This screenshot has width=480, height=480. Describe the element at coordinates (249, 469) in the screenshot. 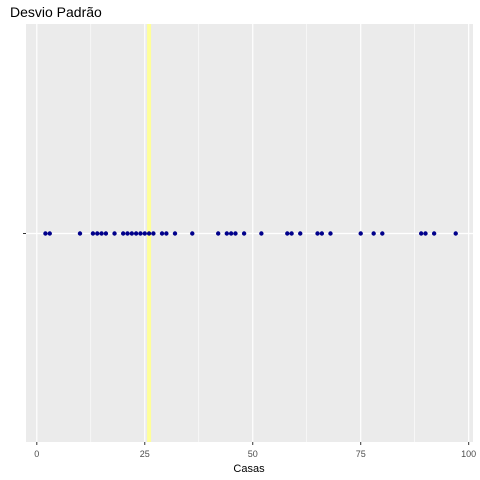

I see `x-axis-title: Casas` at that location.